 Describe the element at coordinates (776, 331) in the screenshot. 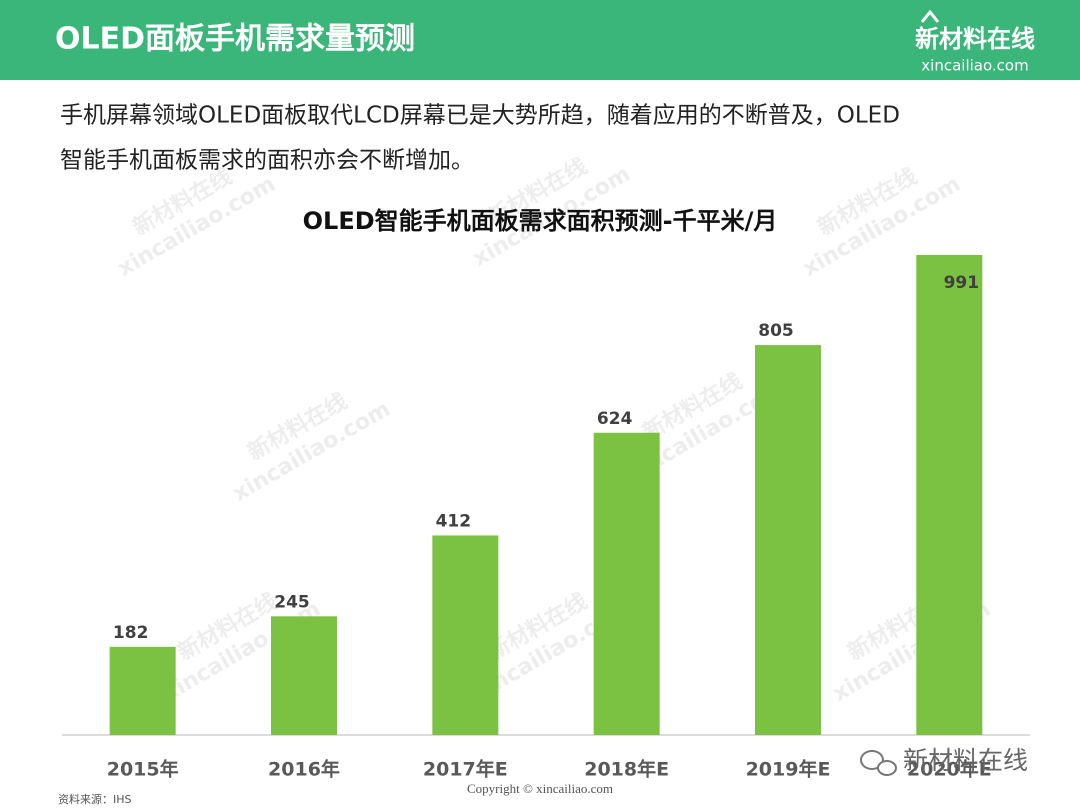

I see `value-label: 805` at that location.